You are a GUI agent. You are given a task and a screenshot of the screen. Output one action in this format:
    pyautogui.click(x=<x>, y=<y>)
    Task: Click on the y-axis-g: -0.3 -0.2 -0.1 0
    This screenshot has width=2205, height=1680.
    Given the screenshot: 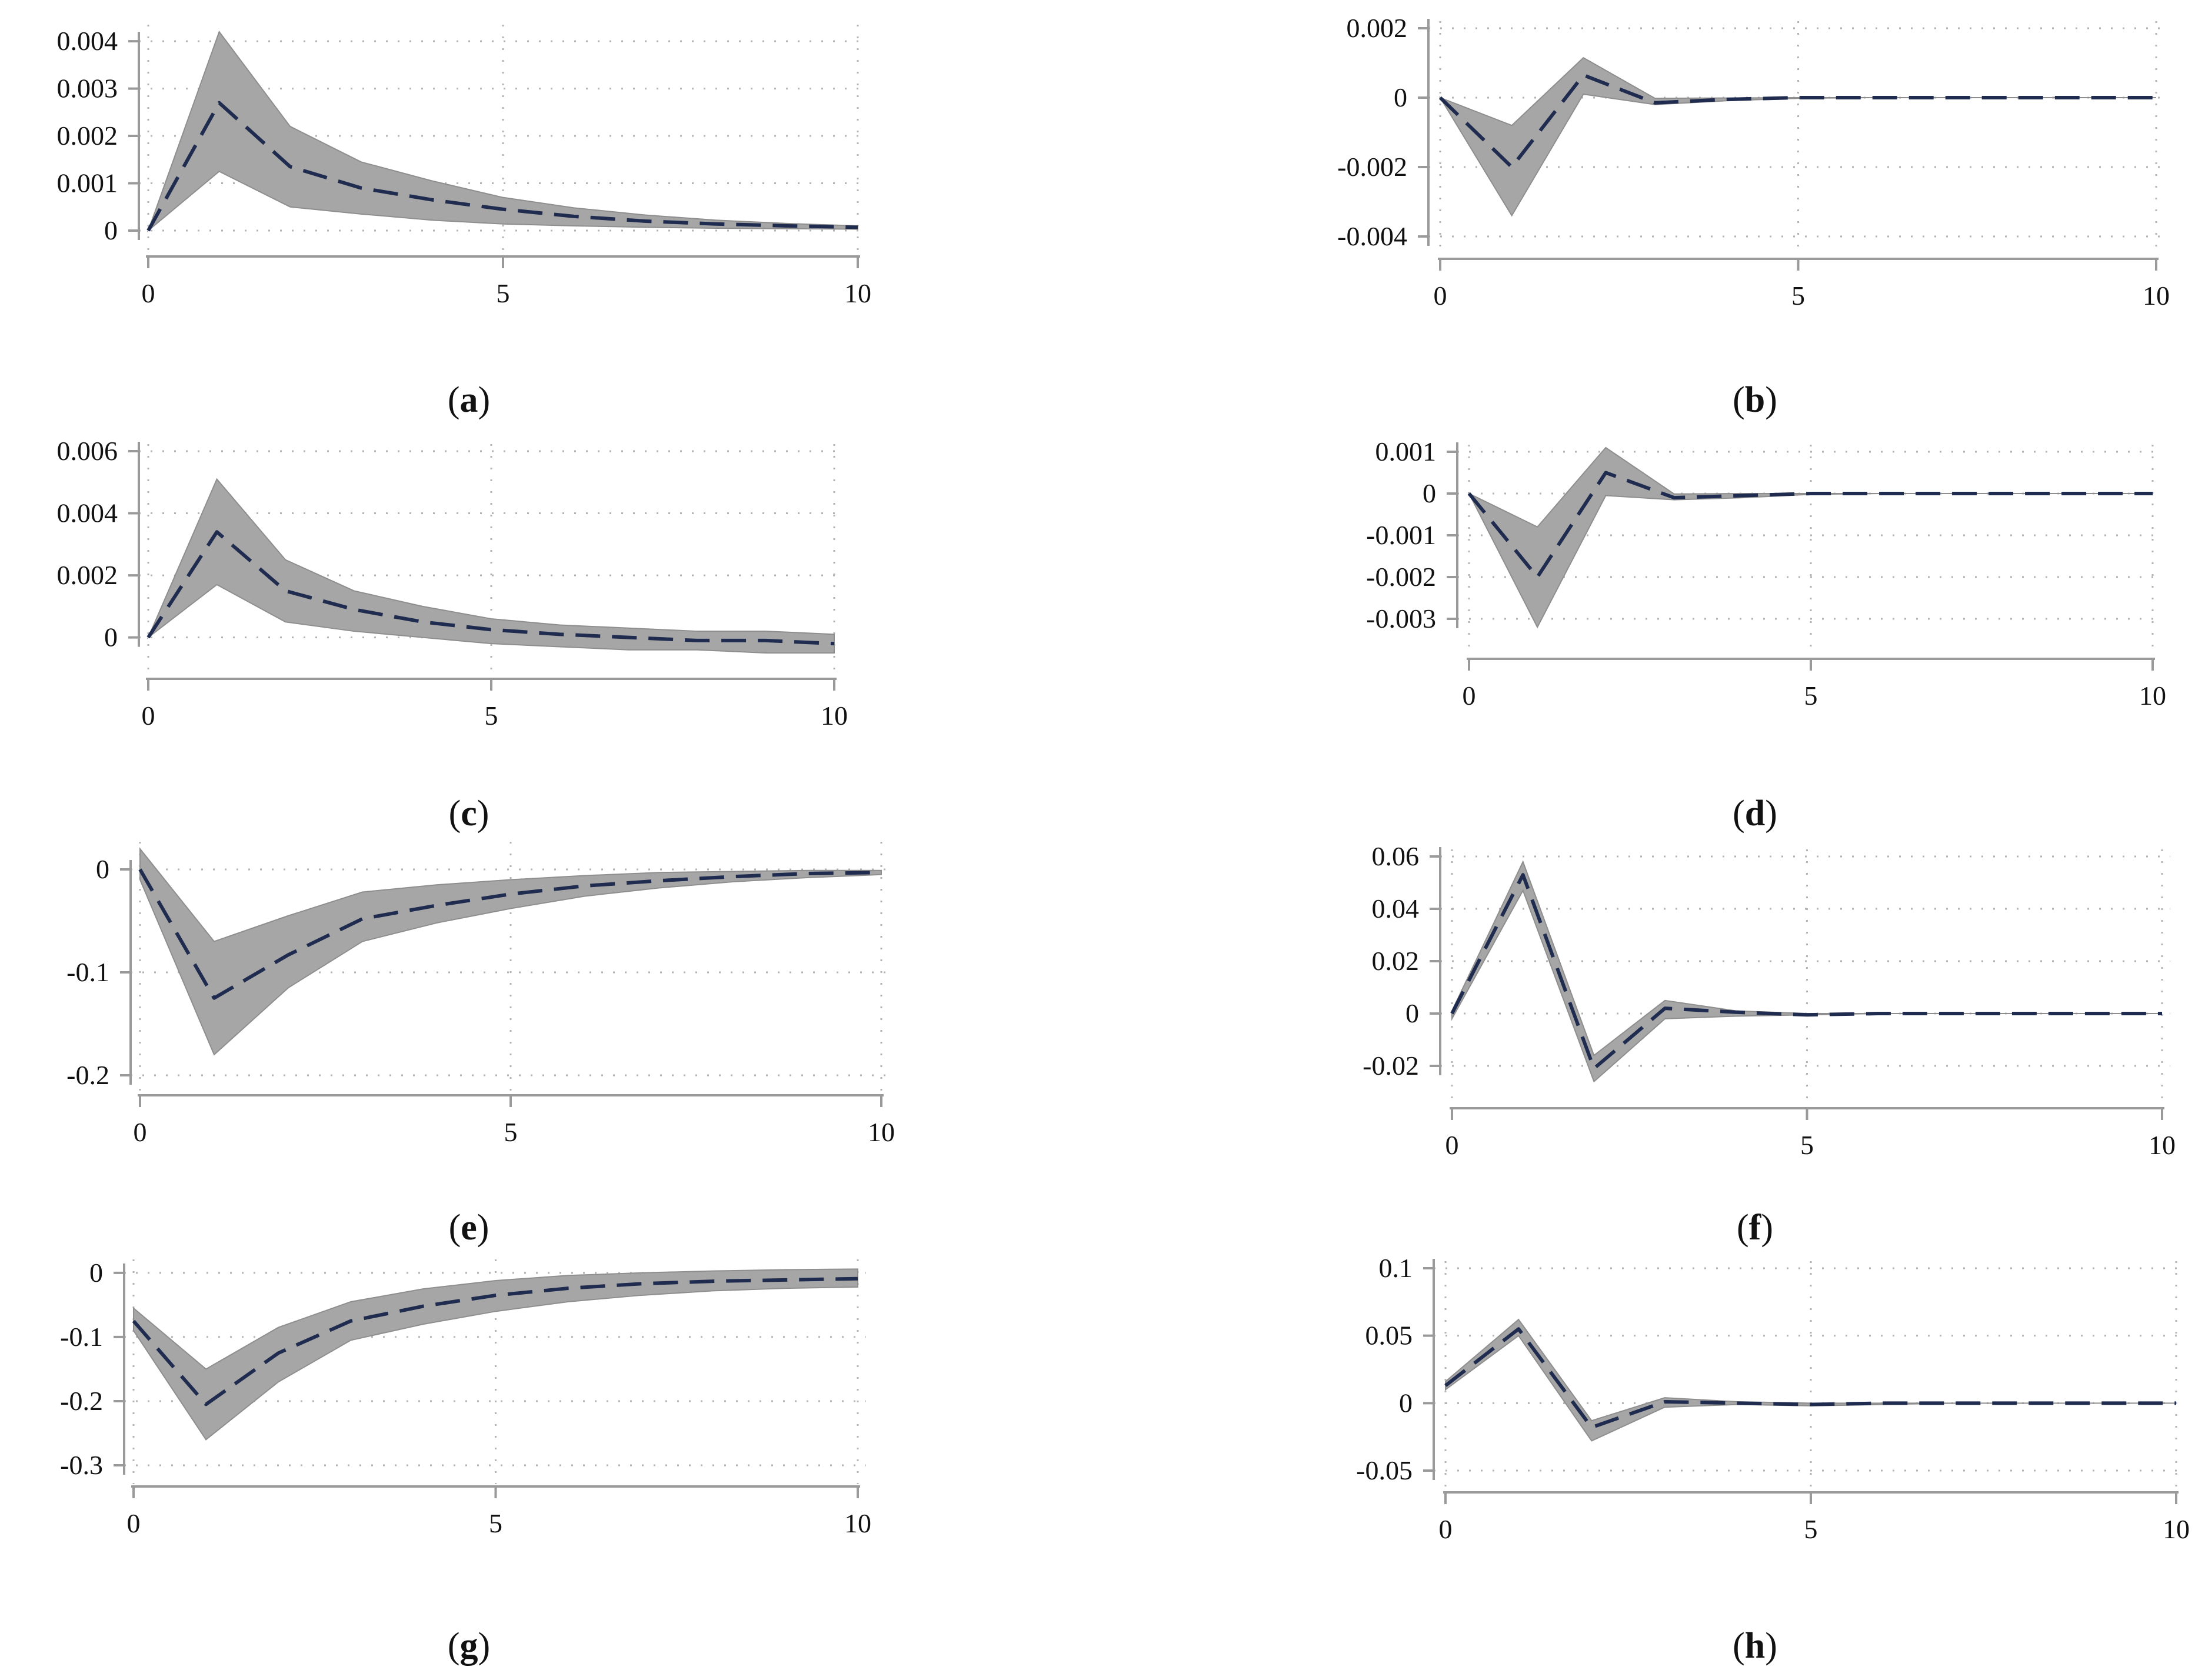 What is the action you would take?
    pyautogui.click(x=92, y=1369)
    